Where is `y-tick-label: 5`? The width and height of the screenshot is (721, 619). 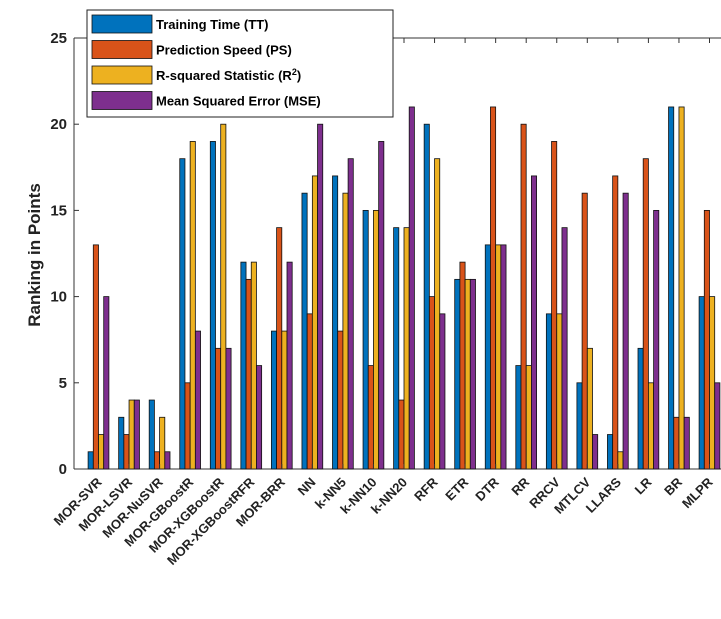 y-tick-label: 5 is located at coordinates (63, 383).